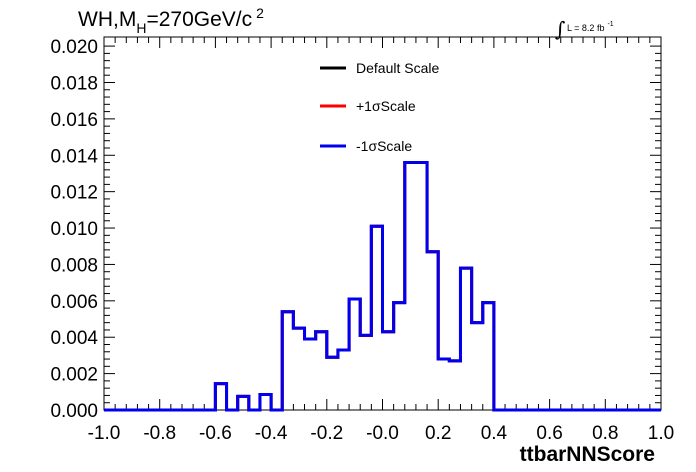 The width and height of the screenshot is (696, 472). What do you see at coordinates (141, 28) in the screenshot?
I see `title-subscript: H` at bounding box center [141, 28].